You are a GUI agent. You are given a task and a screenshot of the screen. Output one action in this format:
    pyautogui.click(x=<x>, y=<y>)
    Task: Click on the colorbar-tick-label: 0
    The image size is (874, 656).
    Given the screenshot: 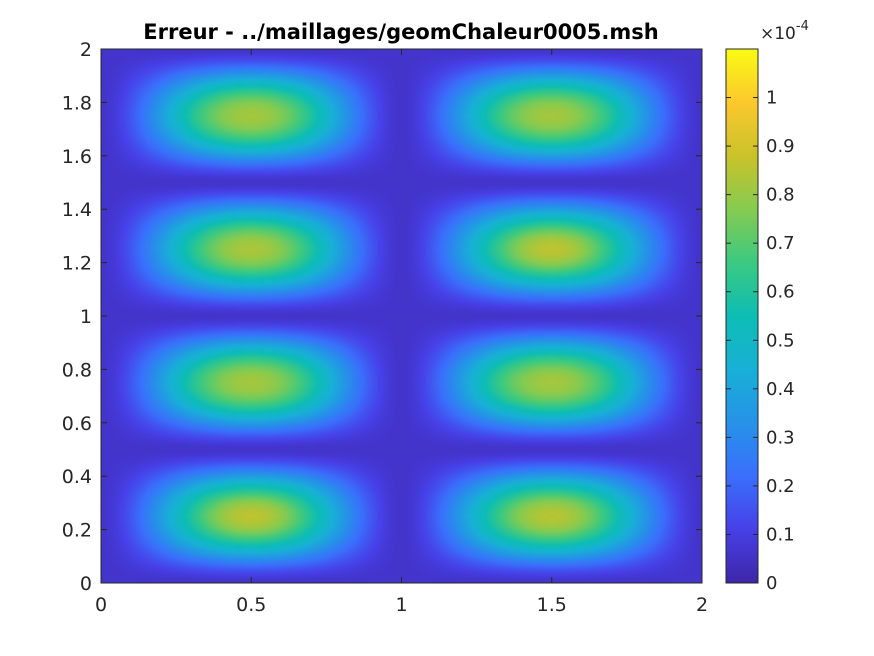 What is the action you would take?
    pyautogui.click(x=771, y=583)
    